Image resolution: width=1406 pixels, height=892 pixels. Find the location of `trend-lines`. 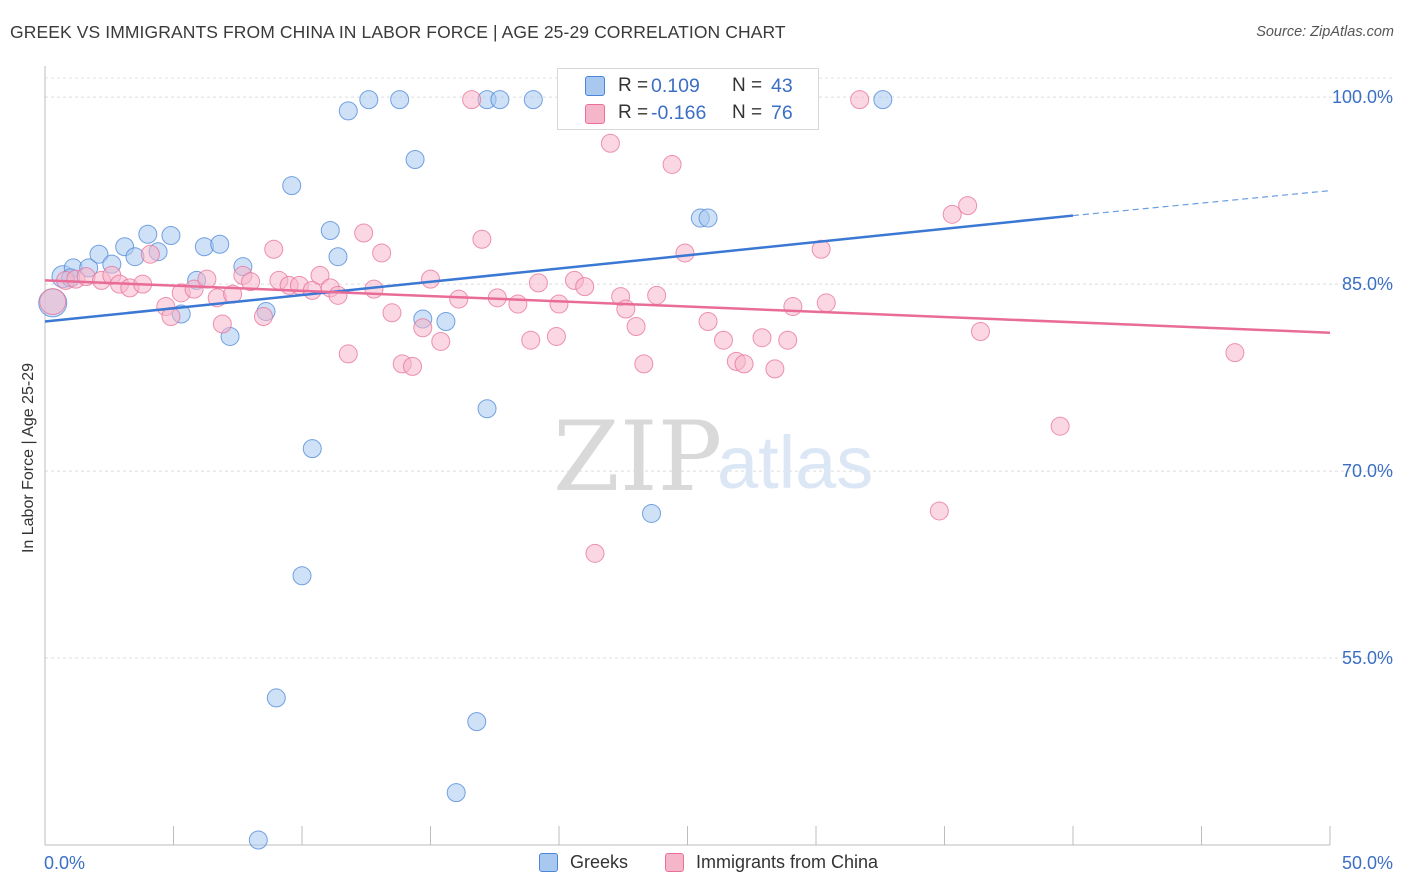

trend-lines is located at coordinates (687, 262).